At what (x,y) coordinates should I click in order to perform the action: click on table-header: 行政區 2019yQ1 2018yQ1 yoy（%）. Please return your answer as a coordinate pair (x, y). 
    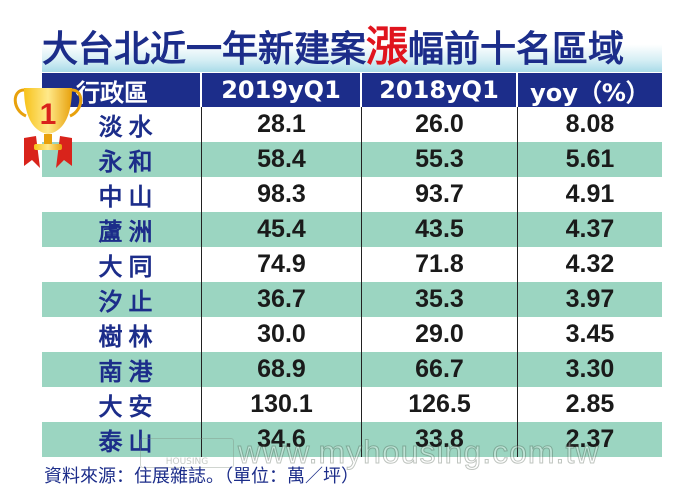
    Looking at the image, I should click on (352, 90).